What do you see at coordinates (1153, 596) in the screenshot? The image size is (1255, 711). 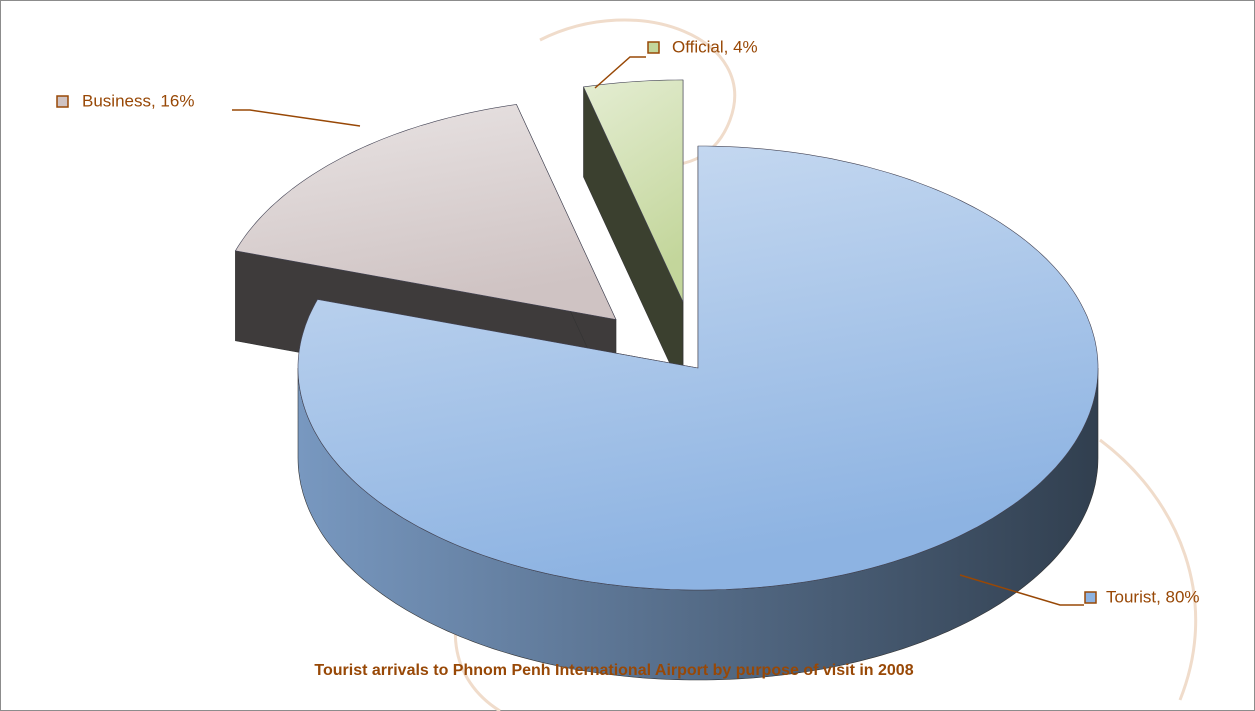 I see `data-label: Tourist, 80%` at bounding box center [1153, 596].